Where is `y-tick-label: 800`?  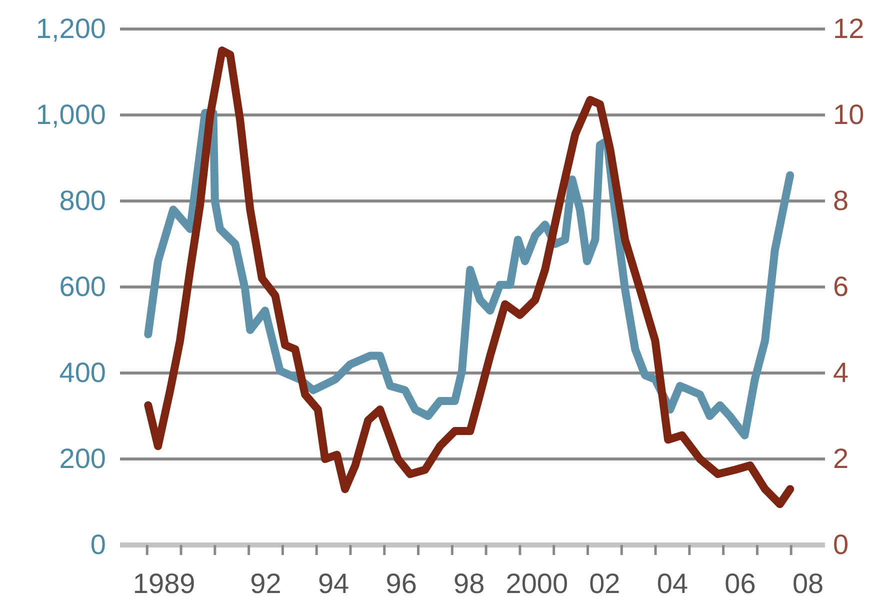
y-tick-label: 800 is located at coordinates (82, 200).